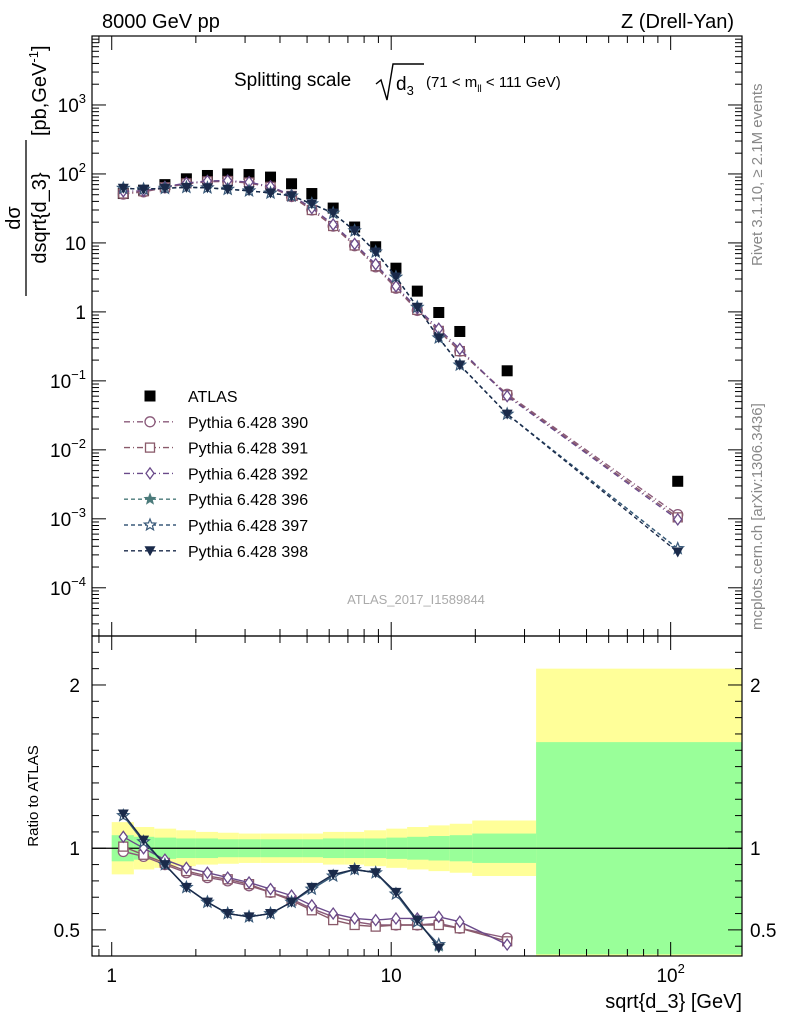 This screenshot has width=786, height=1024. I want to click on svg-text: [pb,GeV-1], so click(38, 90).